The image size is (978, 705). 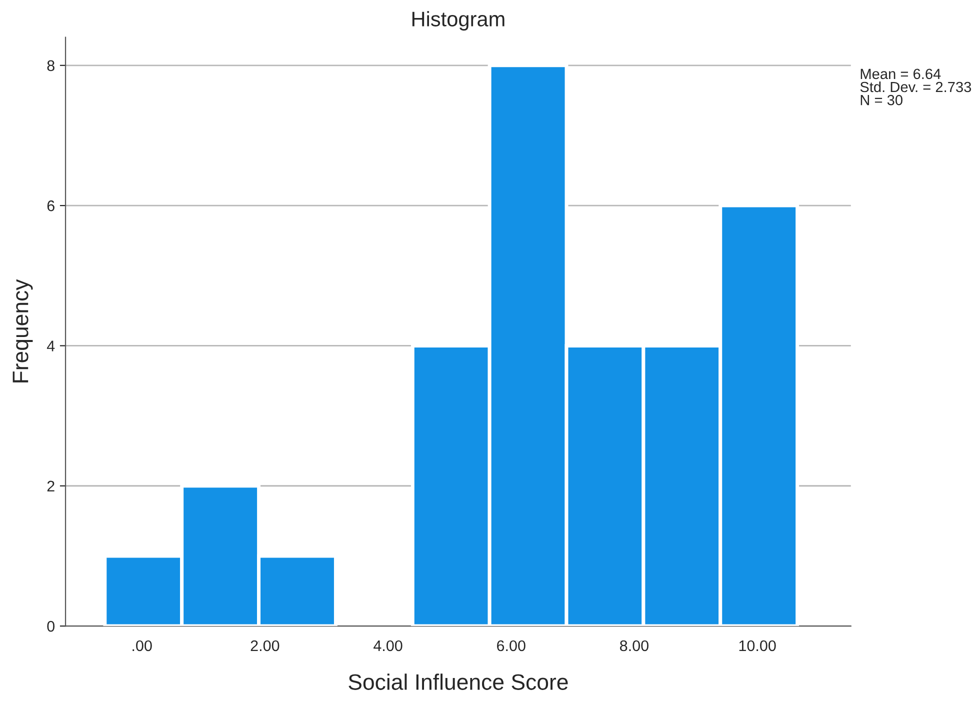 I want to click on y-tick-label: 4, so click(x=50, y=346).